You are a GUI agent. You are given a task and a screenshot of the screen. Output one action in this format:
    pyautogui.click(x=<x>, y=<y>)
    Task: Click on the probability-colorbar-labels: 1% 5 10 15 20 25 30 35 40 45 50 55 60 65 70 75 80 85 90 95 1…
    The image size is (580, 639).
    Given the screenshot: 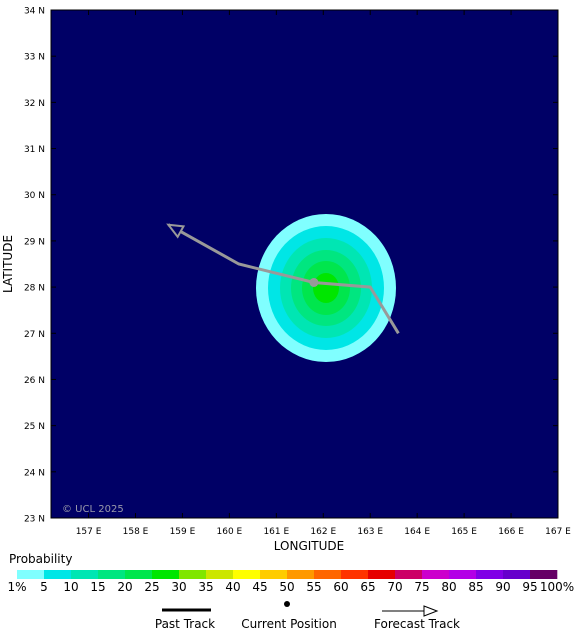 What is the action you would take?
    pyautogui.click(x=290, y=587)
    